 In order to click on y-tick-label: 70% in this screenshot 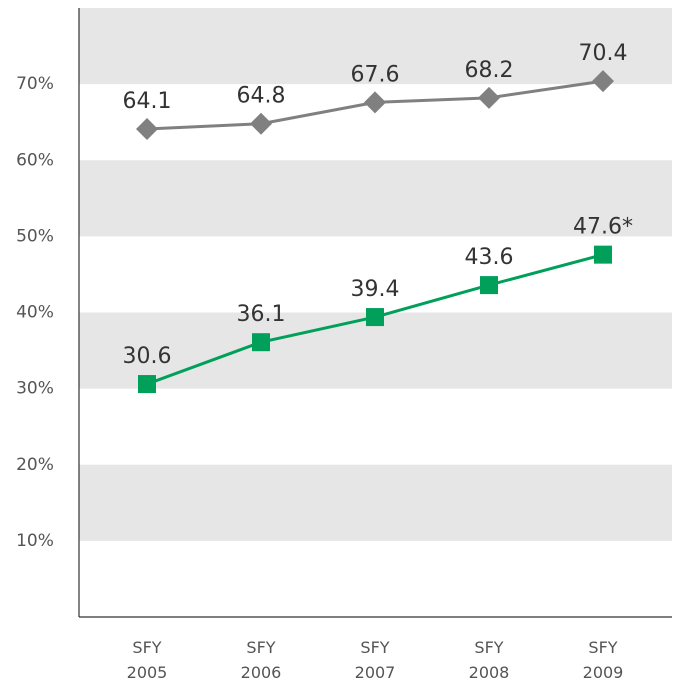, I will do `click(35, 84)`.